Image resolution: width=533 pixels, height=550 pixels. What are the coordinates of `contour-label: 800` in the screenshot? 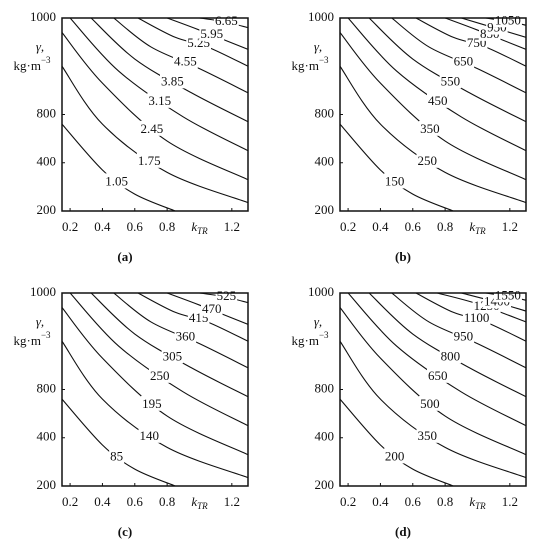 It's located at (451, 355).